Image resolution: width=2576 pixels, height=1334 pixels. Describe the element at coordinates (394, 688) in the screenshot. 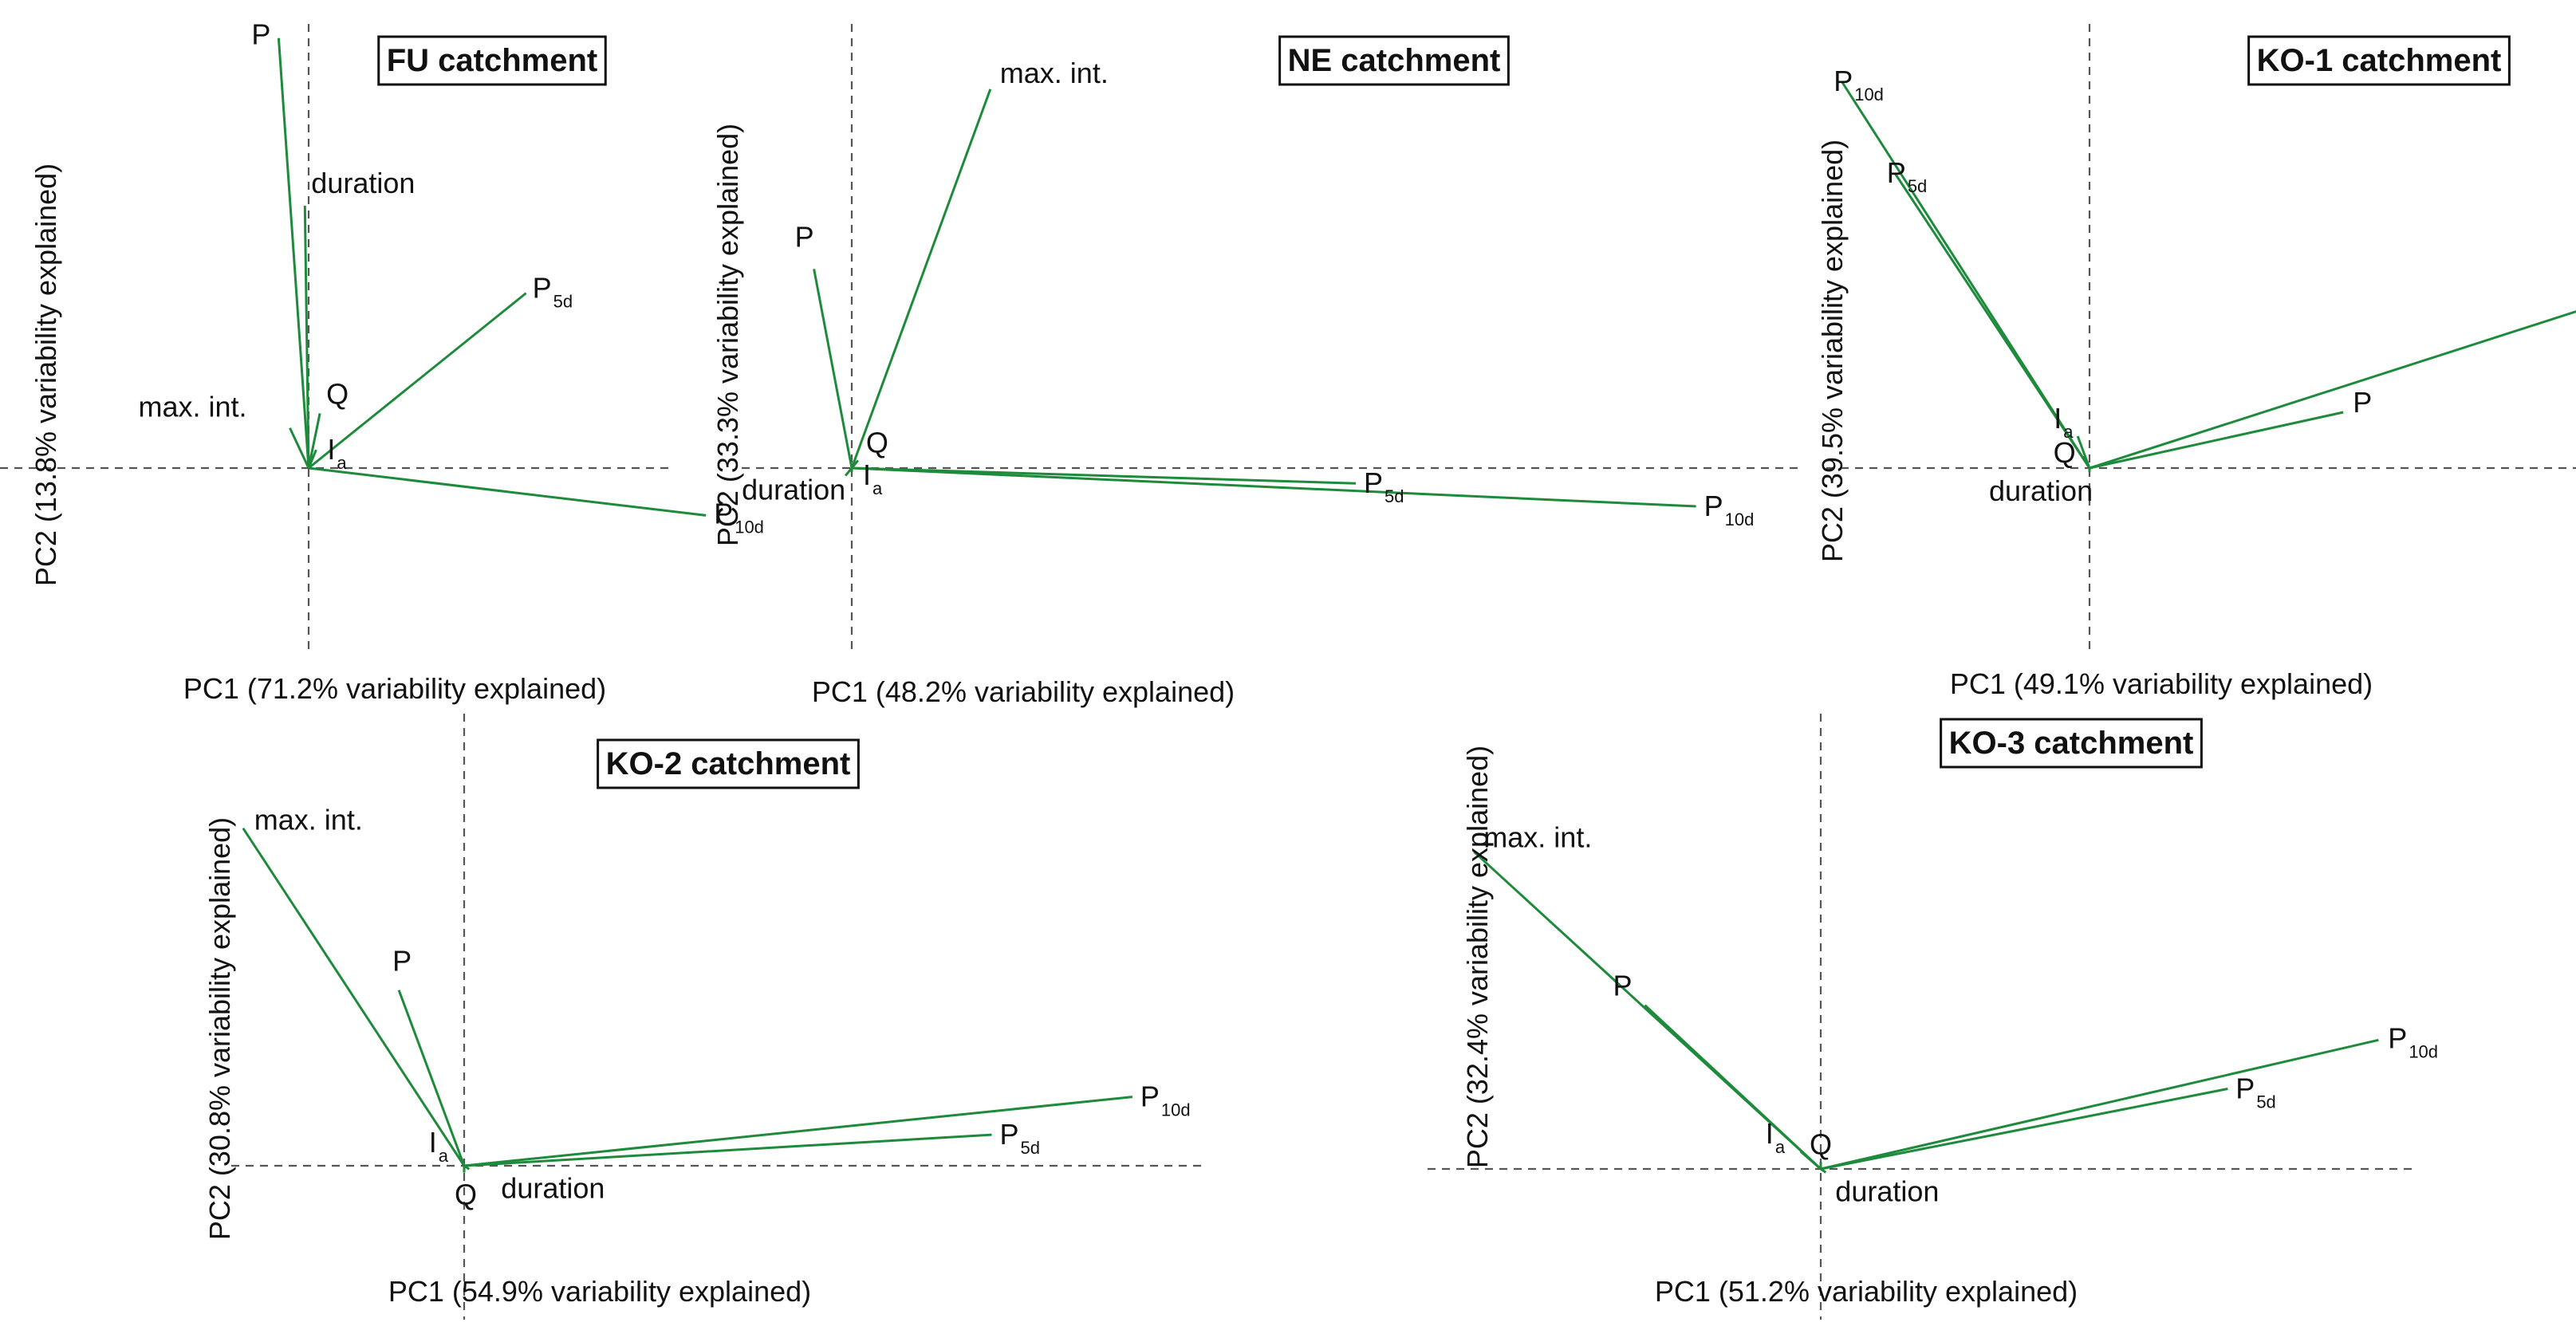

I see `x-axis-label: PC1 (71.2% variability explained)` at that location.